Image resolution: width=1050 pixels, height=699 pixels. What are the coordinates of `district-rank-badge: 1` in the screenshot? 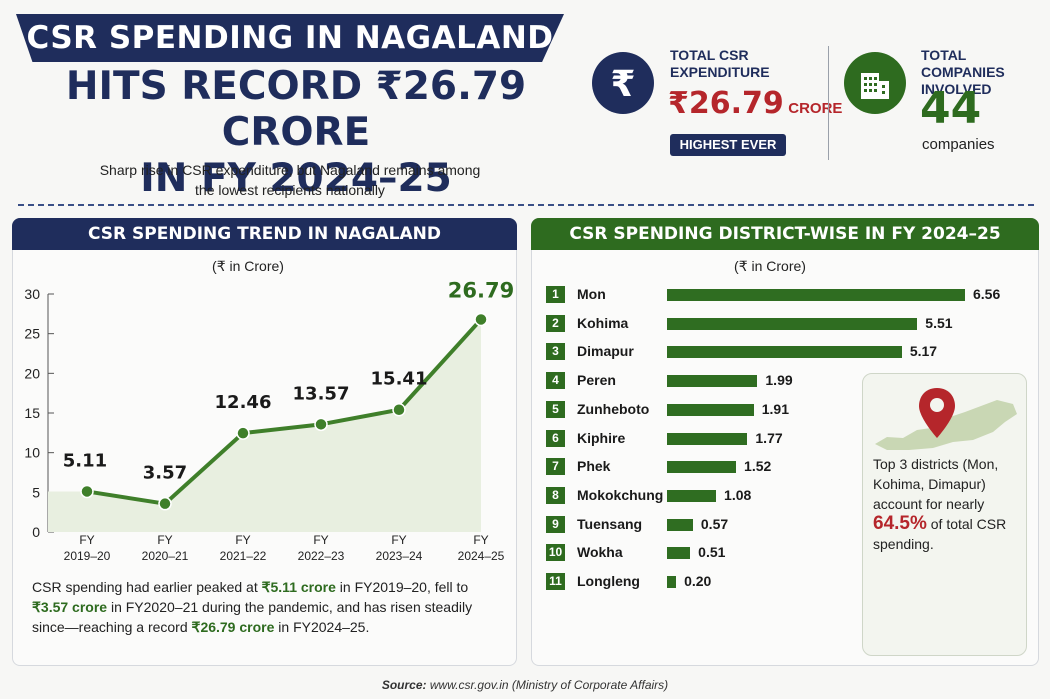 It's located at (555, 294).